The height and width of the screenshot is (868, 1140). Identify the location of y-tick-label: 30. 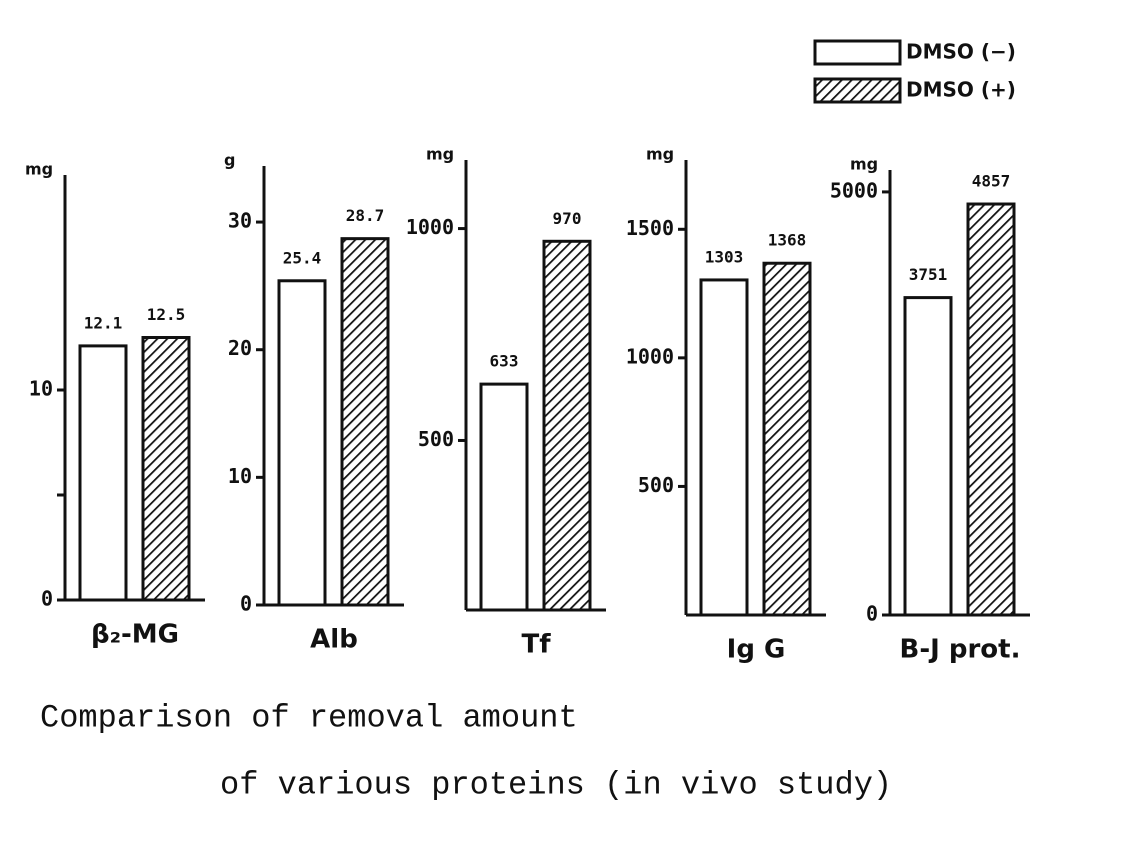
(240, 221).